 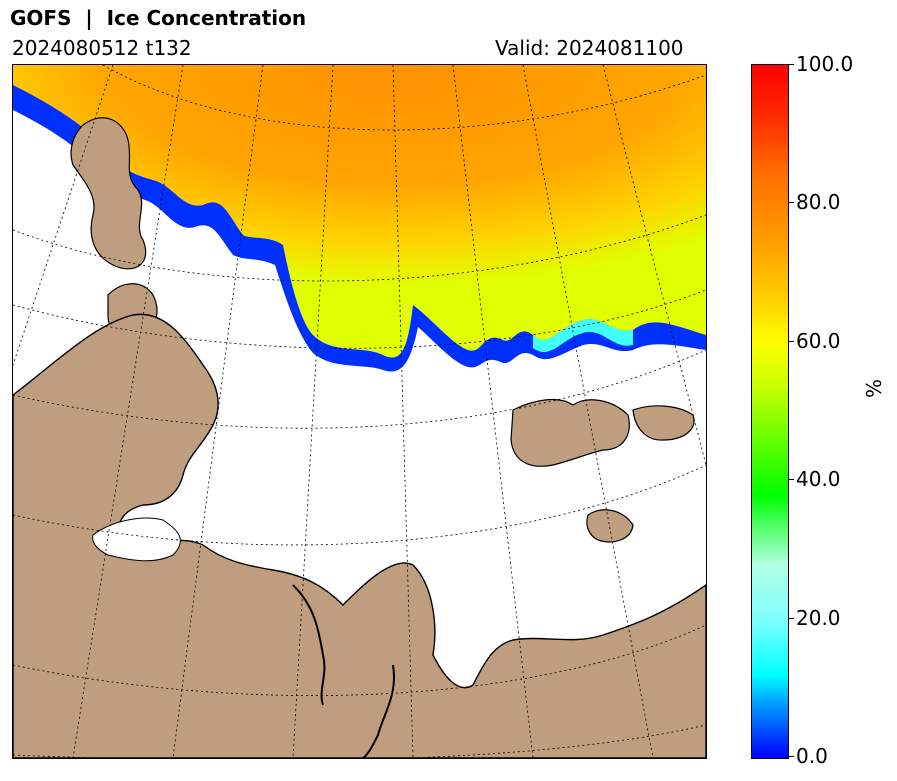 What do you see at coordinates (818, 341) in the screenshot?
I see `colorbar-label-60: 60.0` at bounding box center [818, 341].